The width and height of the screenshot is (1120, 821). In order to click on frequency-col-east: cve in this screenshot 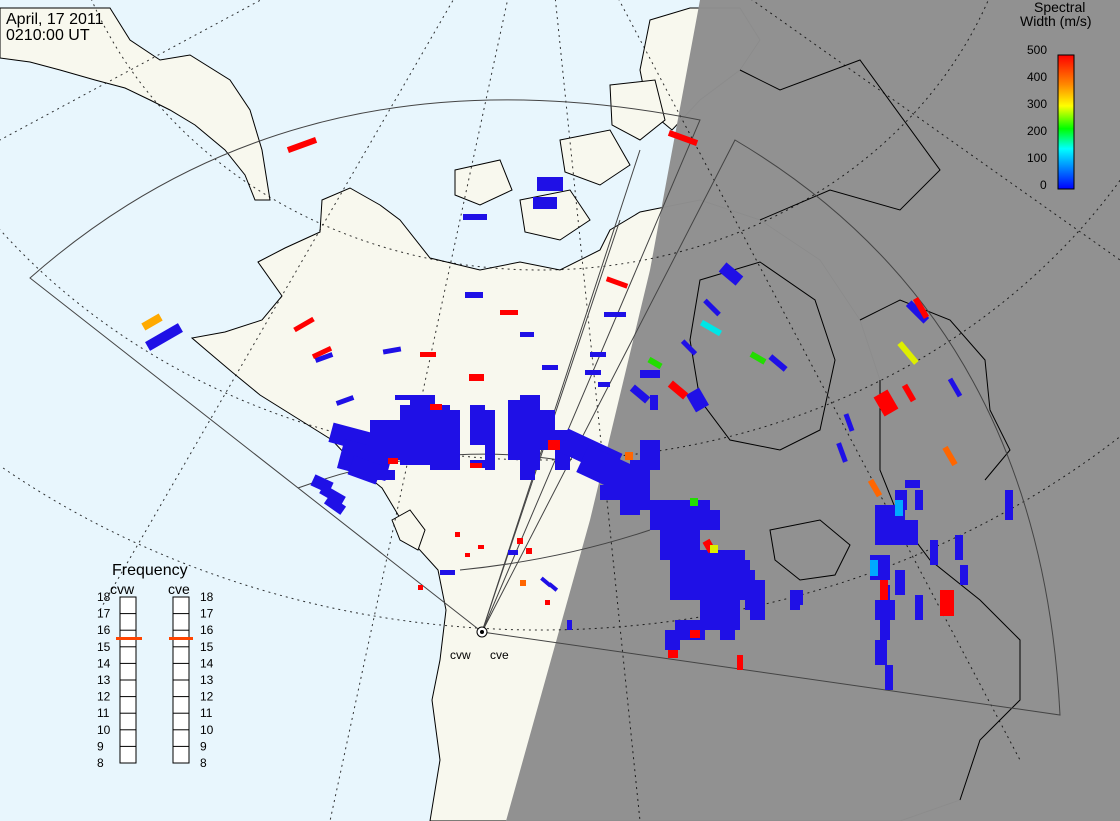, I will do `click(179, 589)`.